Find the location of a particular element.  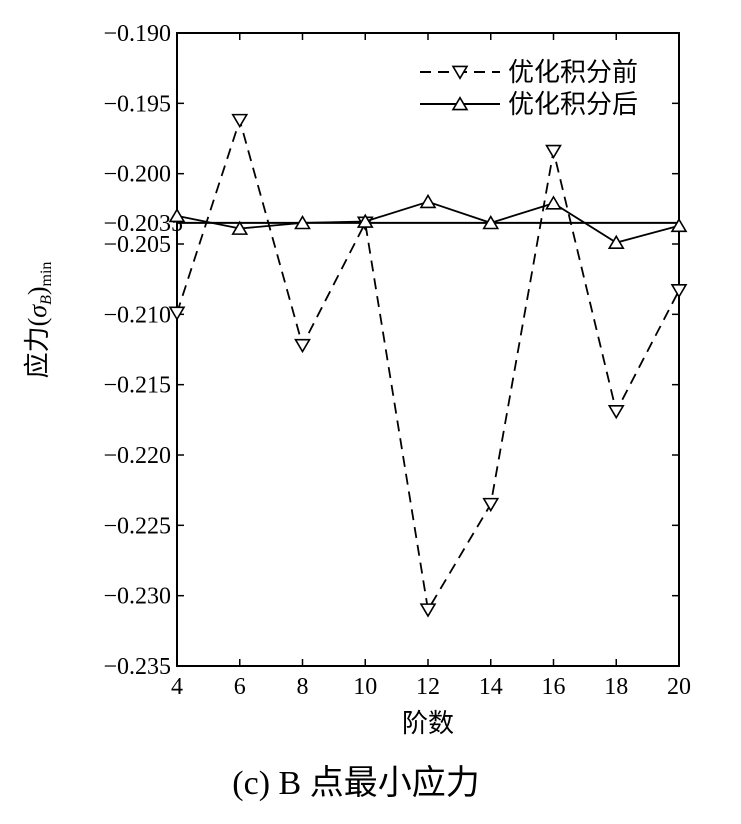

legend-marker-before is located at coordinates (460, 72).